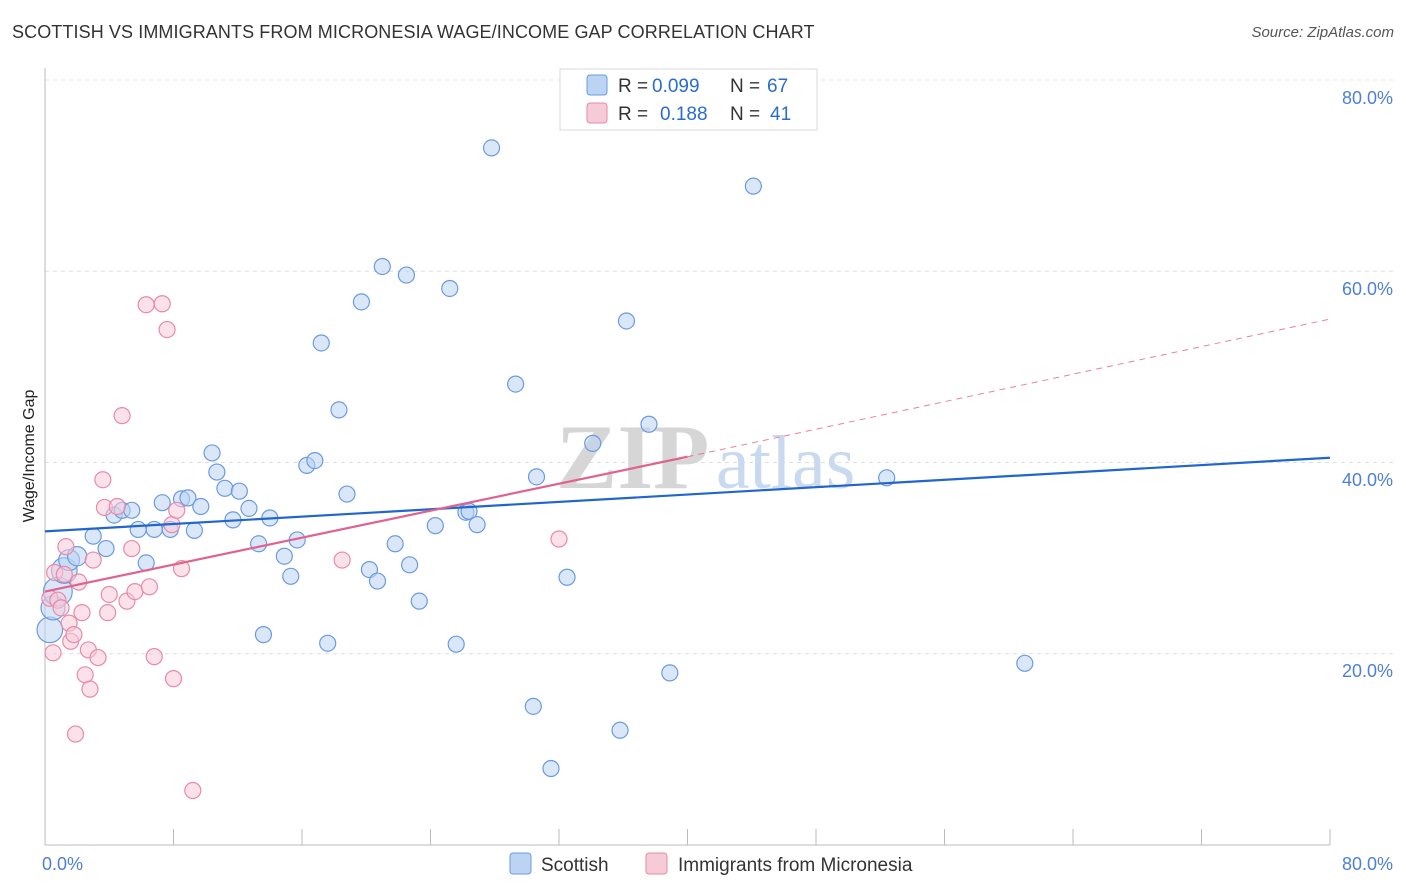  Describe the element at coordinates (366, 524) in the screenshot. I see `trend-line-micronesia` at that location.